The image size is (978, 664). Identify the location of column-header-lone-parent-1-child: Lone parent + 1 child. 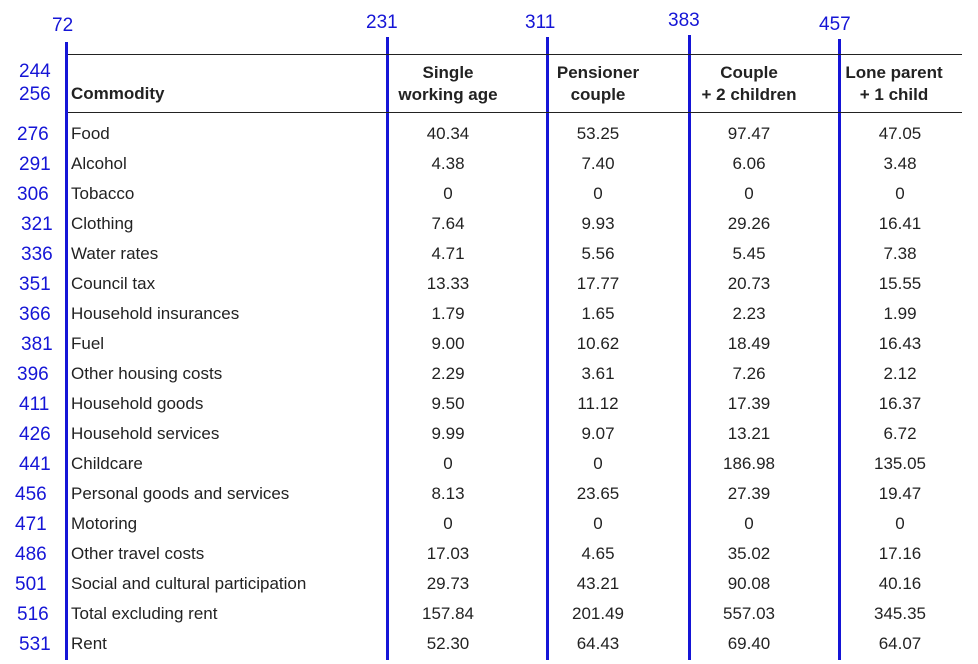
(894, 84).